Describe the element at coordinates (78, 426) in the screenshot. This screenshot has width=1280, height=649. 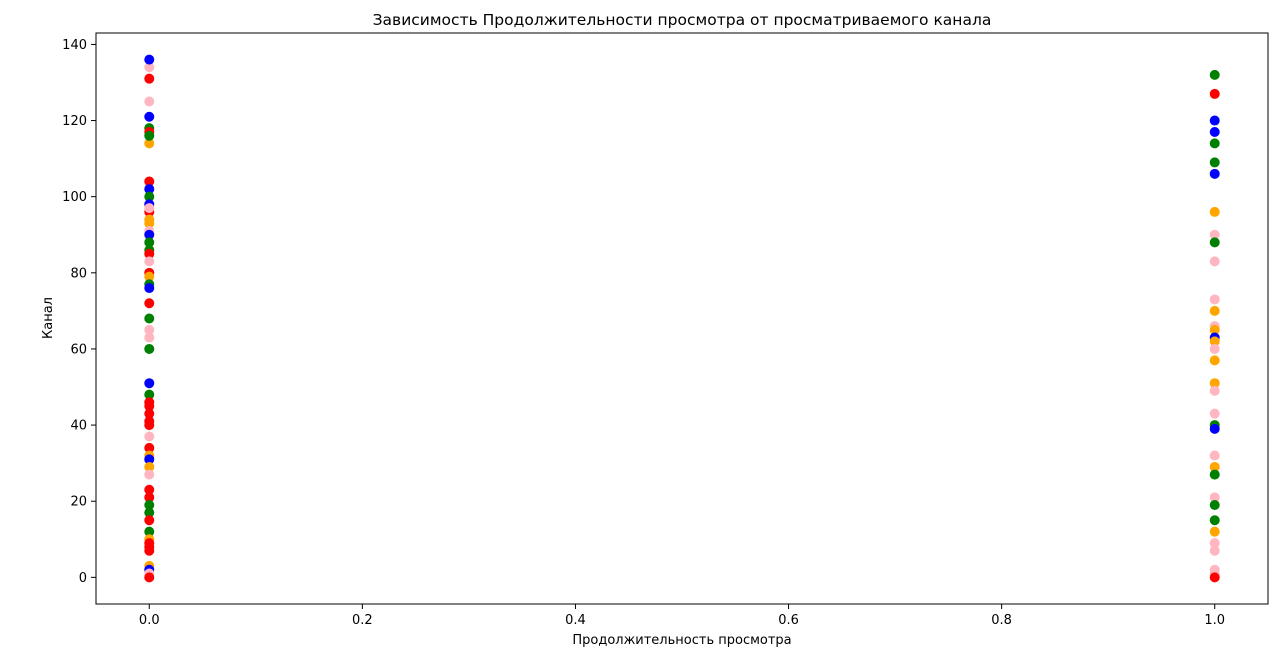
I see `y-tick-label: 40` at that location.